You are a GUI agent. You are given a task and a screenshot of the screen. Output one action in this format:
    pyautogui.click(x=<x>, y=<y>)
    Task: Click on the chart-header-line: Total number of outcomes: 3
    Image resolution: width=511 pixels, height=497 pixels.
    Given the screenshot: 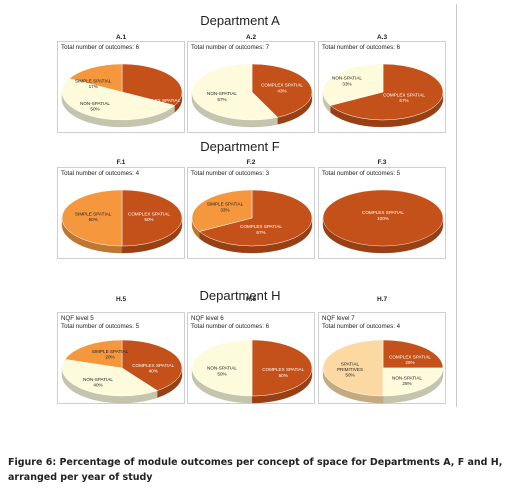 What is the action you would take?
    pyautogui.click(x=230, y=173)
    